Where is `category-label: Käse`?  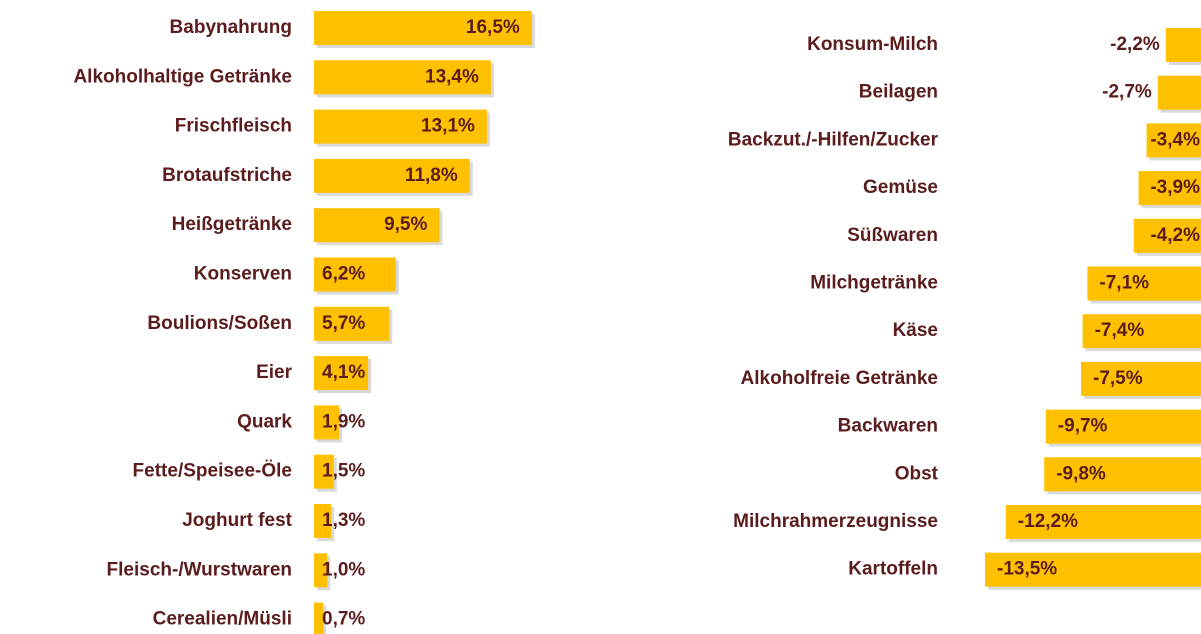
category-label: Käse is located at coordinates (915, 330).